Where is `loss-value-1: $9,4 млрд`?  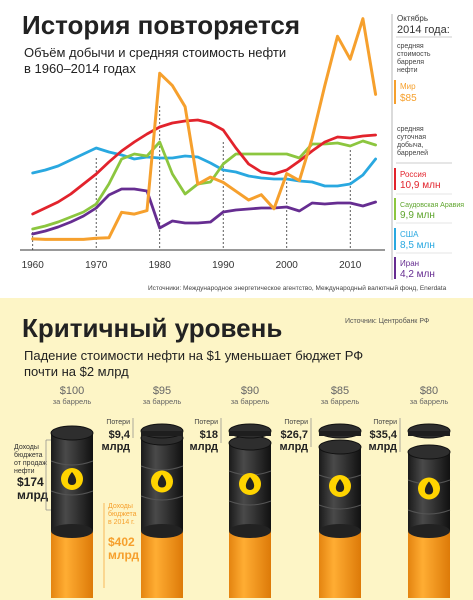
loss-value-1: $9,4 млрд is located at coordinates (115, 441).